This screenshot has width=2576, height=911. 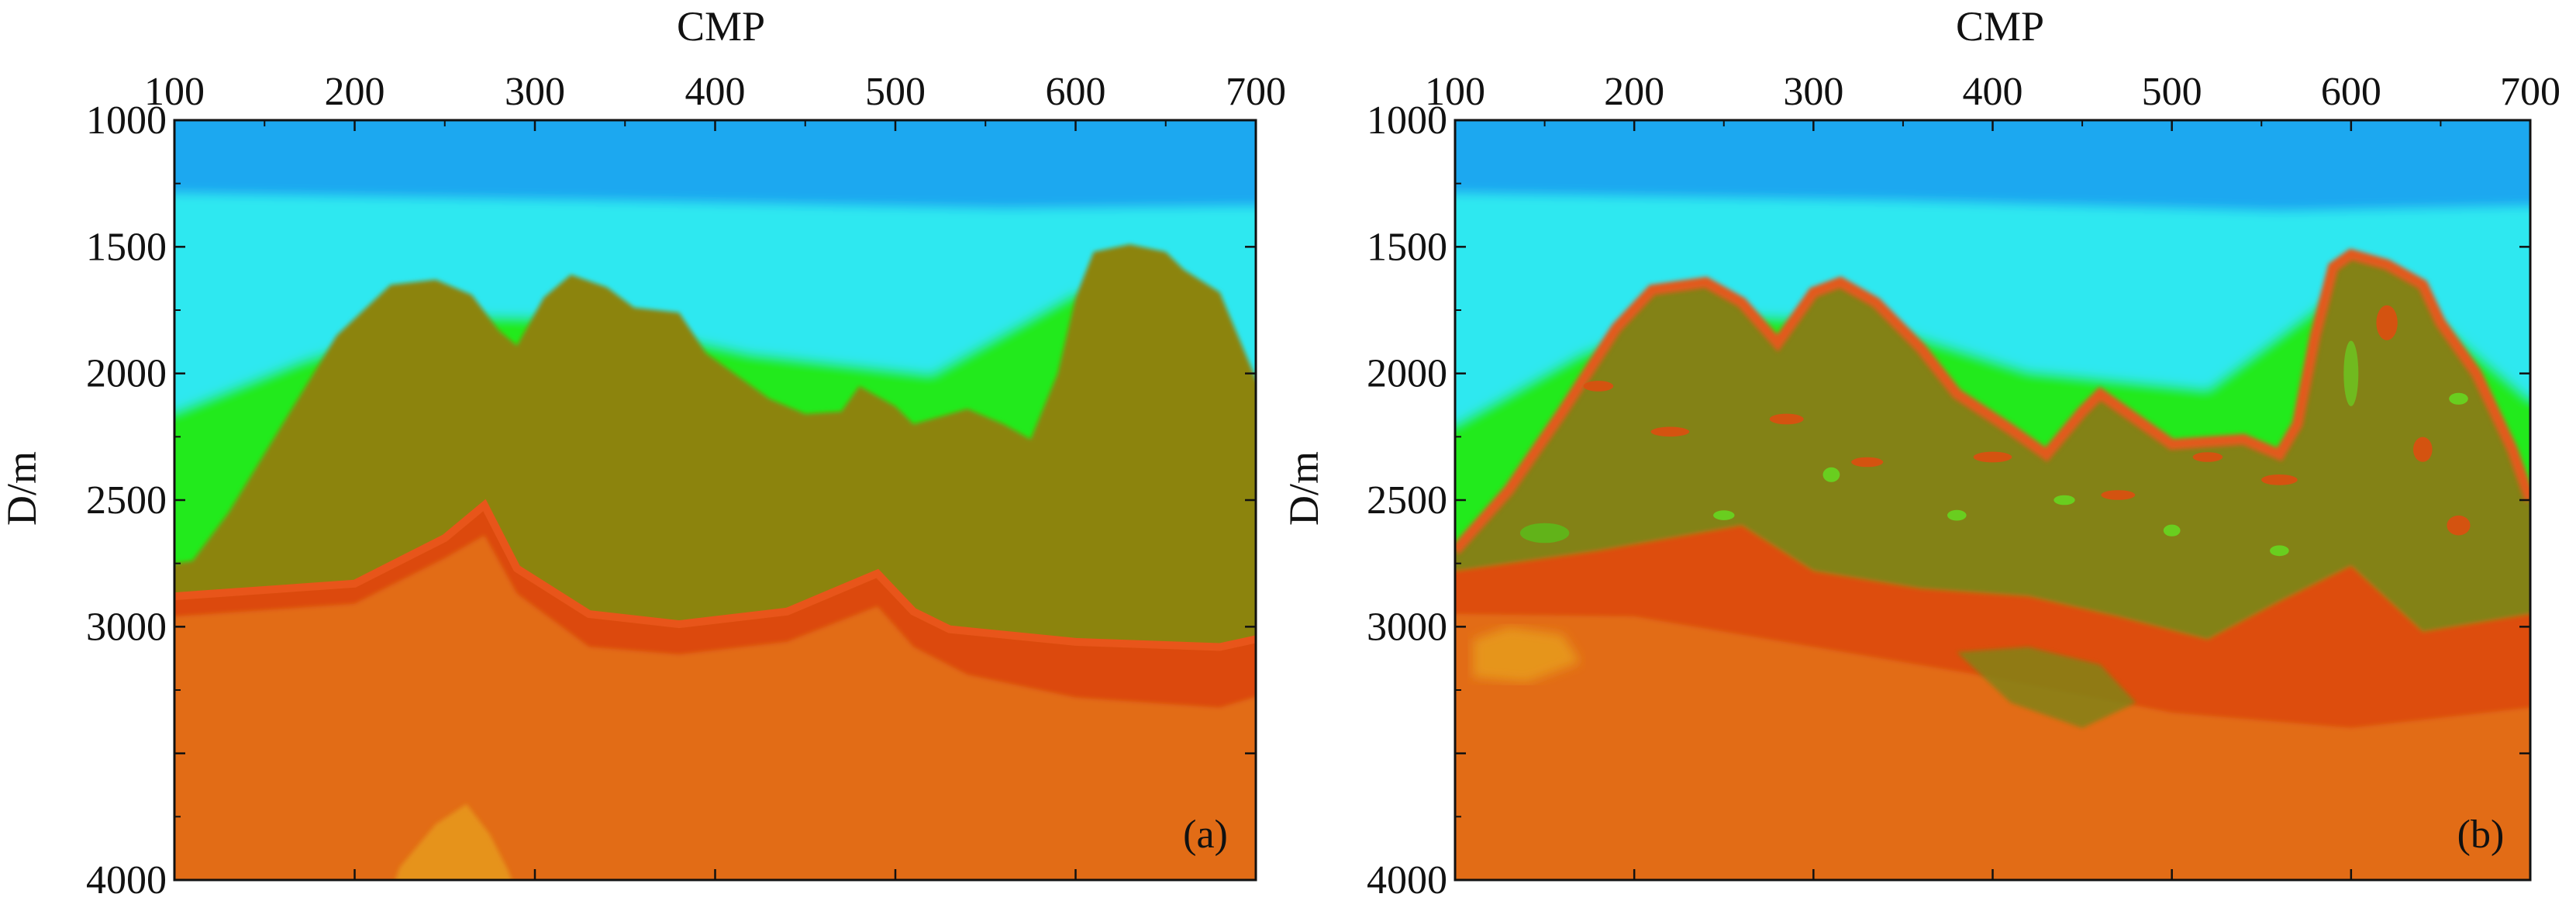 What do you see at coordinates (1992, 747) in the screenshot?
I see `deep-orange-layer` at bounding box center [1992, 747].